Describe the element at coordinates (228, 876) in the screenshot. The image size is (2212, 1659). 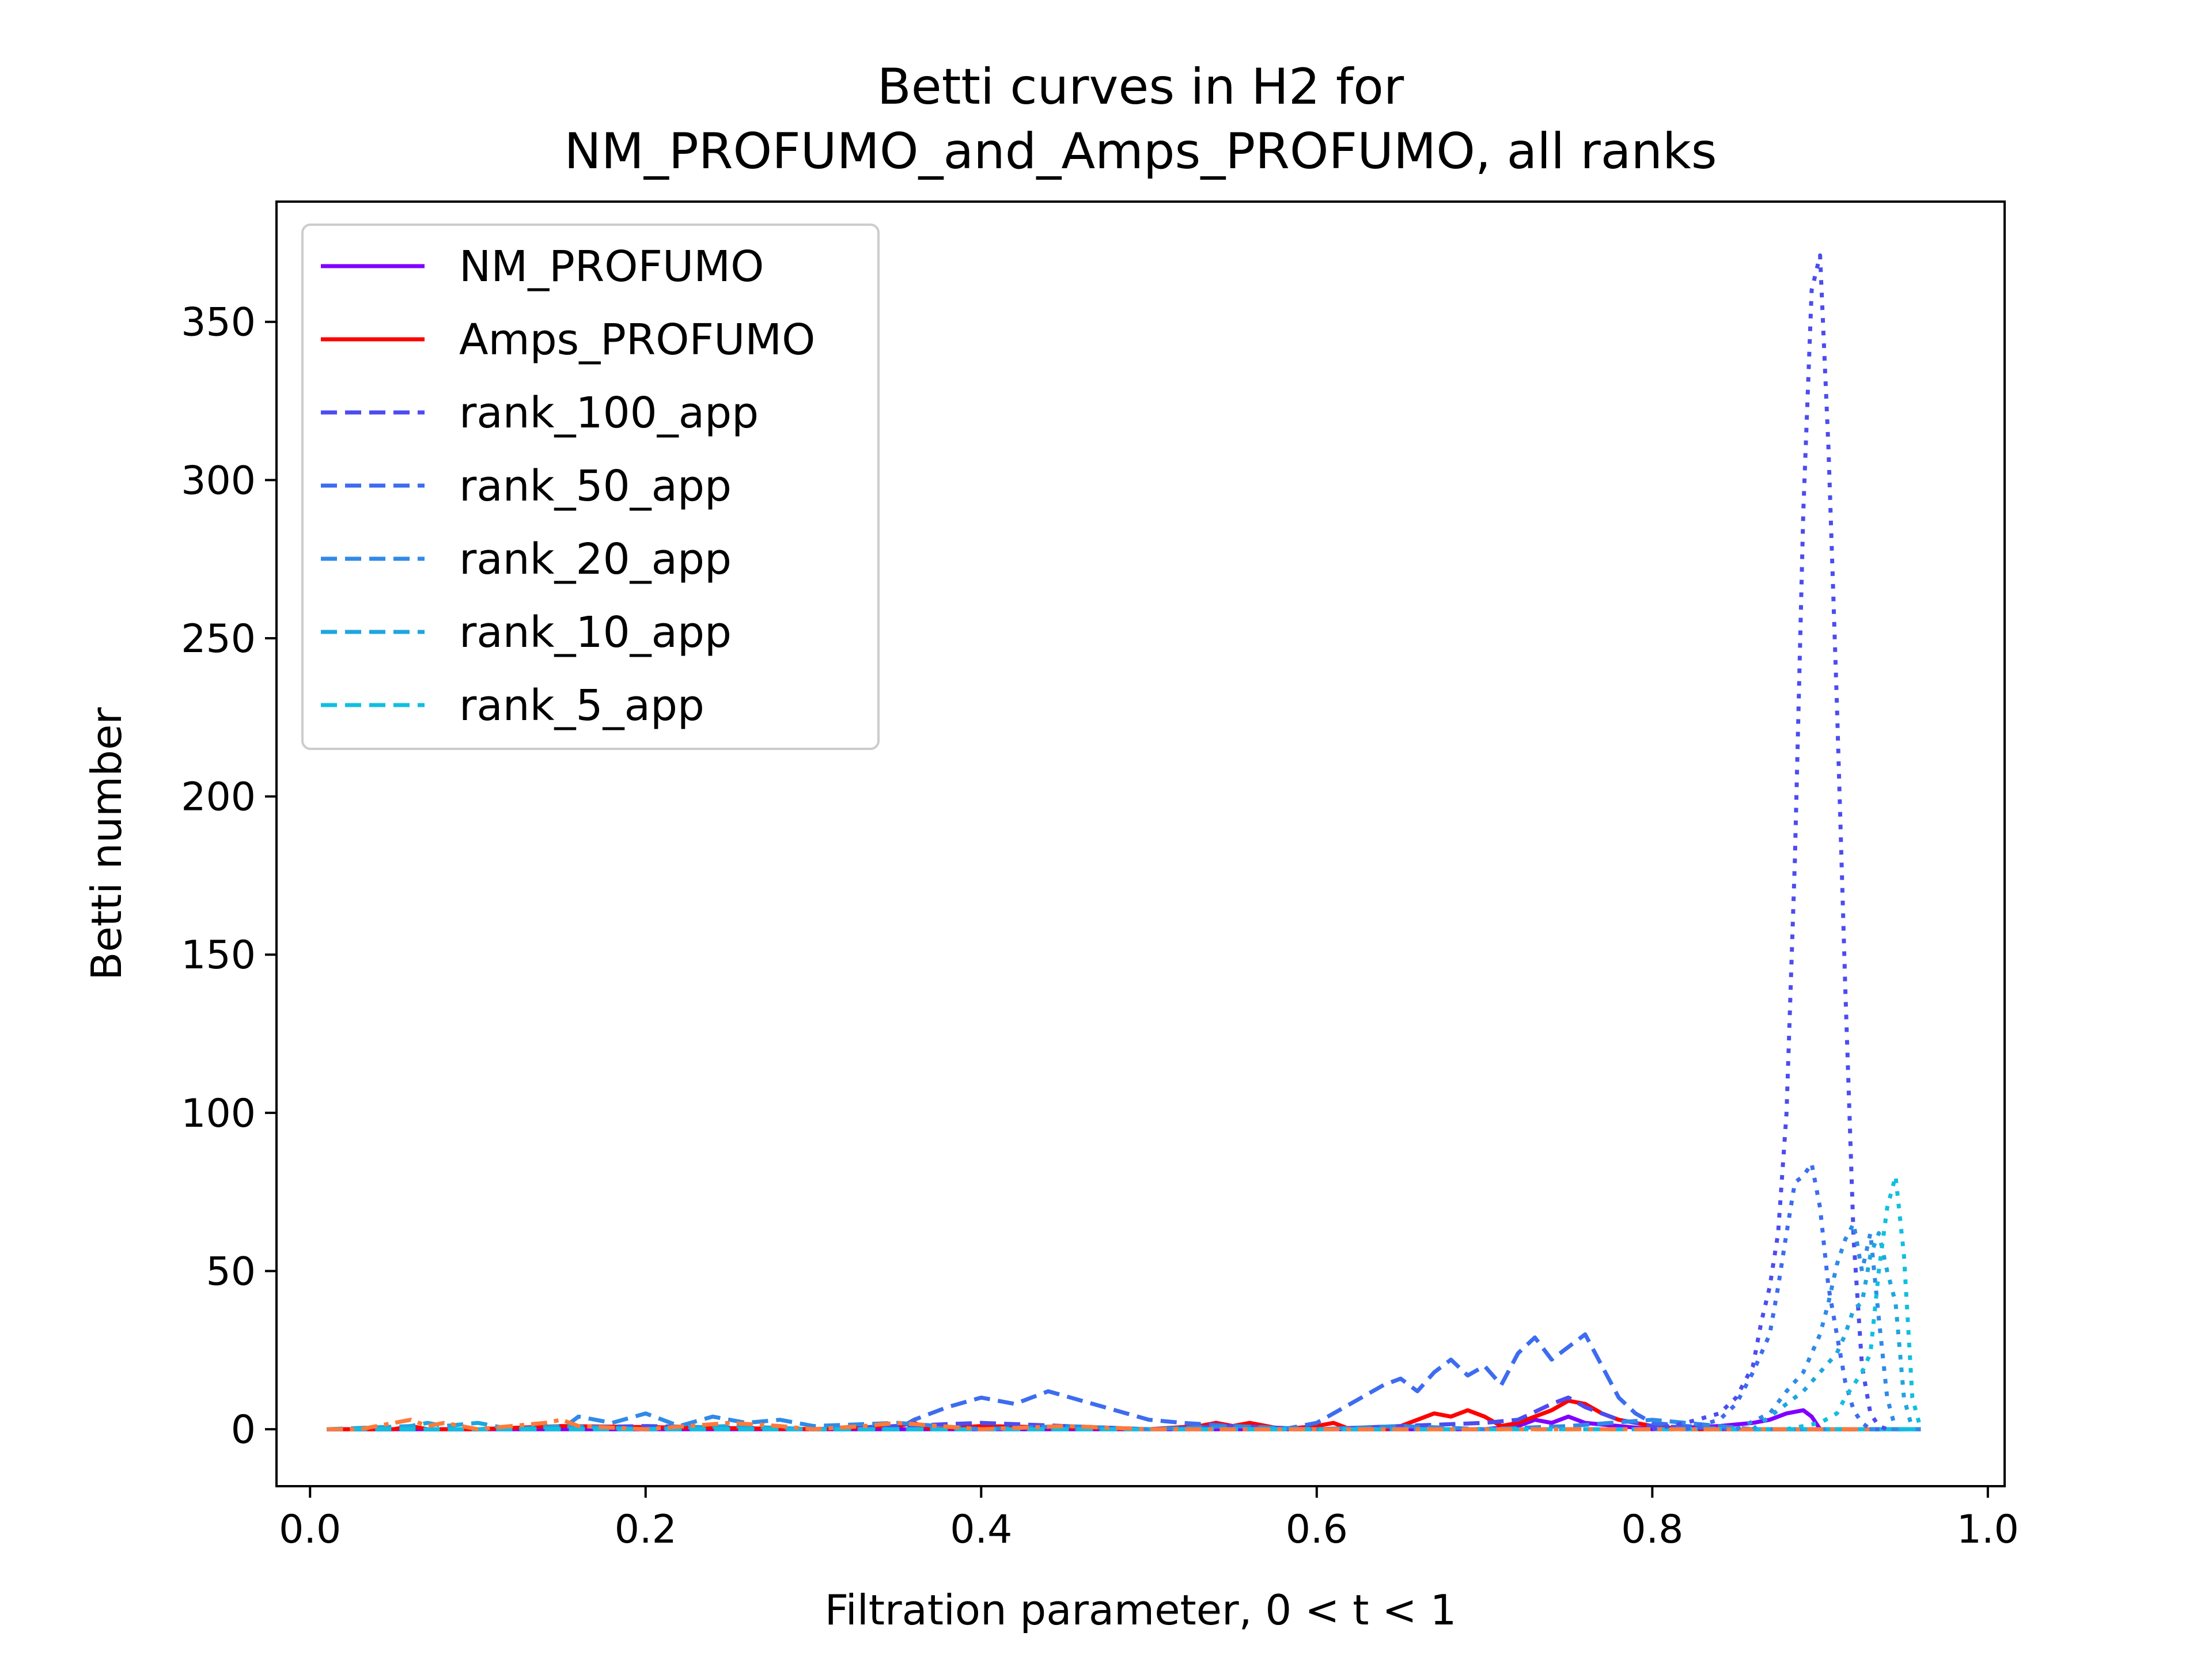
I see `y-axis-ticks: 0 50 100 150 200 250 300 350` at that location.